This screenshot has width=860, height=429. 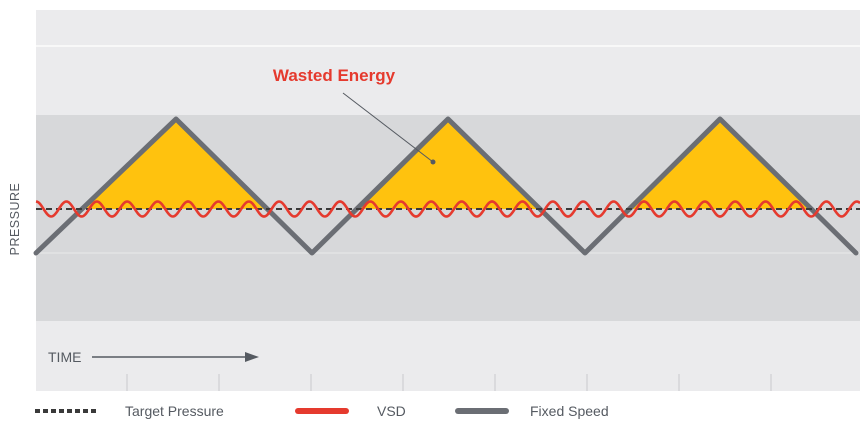 What do you see at coordinates (322, 411) in the screenshot?
I see `legend-vsd-swatch` at bounding box center [322, 411].